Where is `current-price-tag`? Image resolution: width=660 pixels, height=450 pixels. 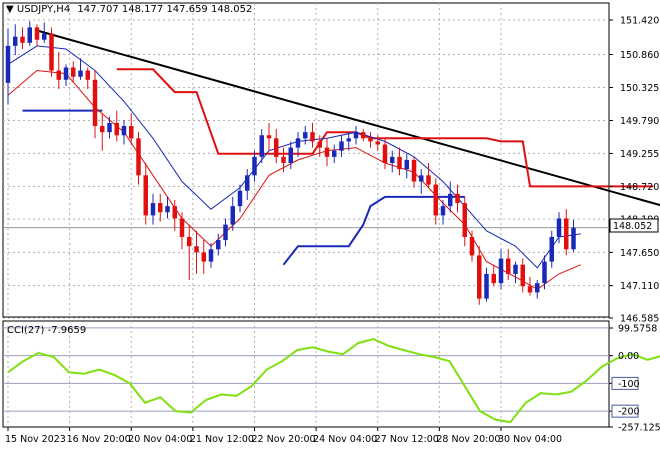 current-price-tag is located at coordinates (634, 225).